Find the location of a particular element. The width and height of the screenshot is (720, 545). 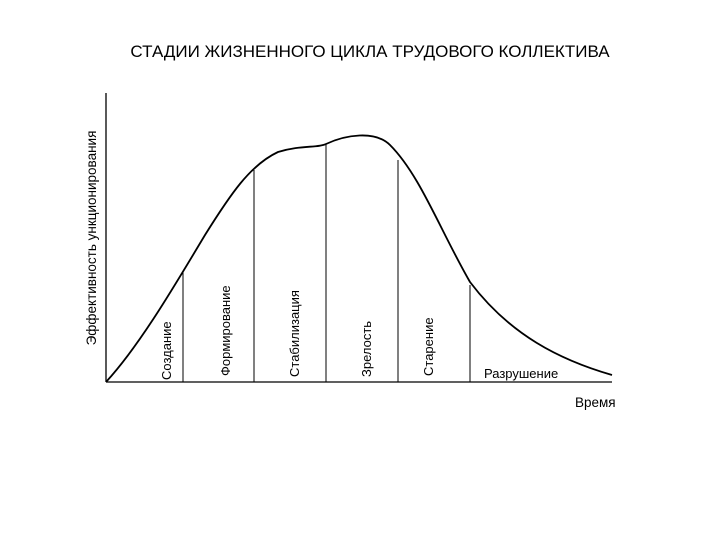

y-axis-label: Эффективность ункционирования is located at coordinates (91, 238).